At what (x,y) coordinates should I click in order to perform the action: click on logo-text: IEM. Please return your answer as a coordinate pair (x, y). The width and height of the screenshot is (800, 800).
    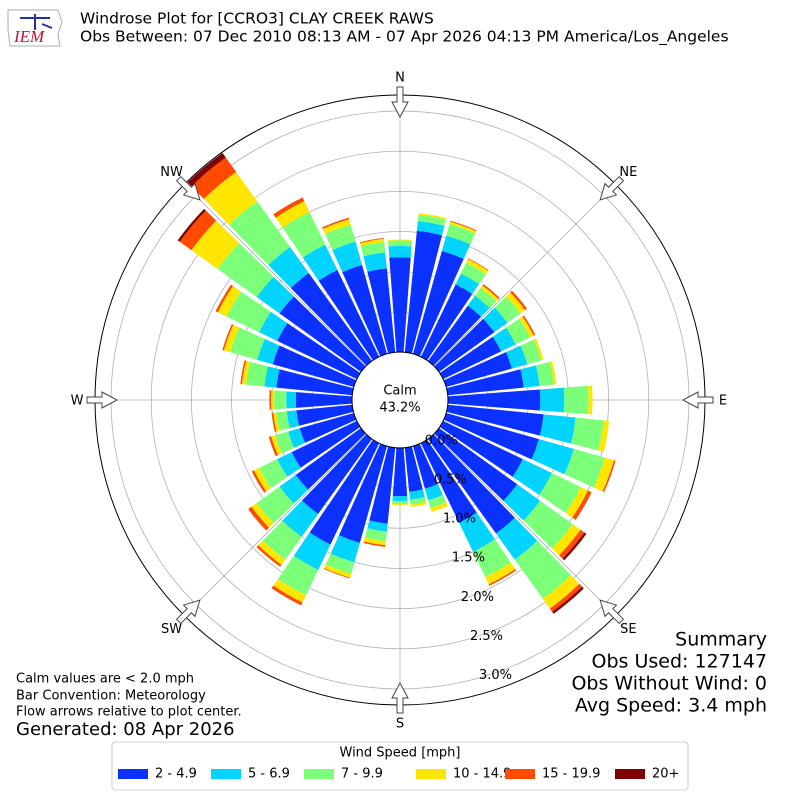
    Looking at the image, I should click on (29, 36).